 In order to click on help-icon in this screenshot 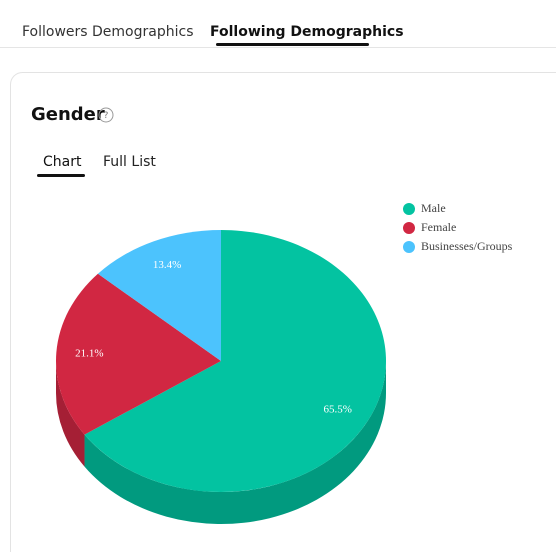, I will do `click(106, 115)`.